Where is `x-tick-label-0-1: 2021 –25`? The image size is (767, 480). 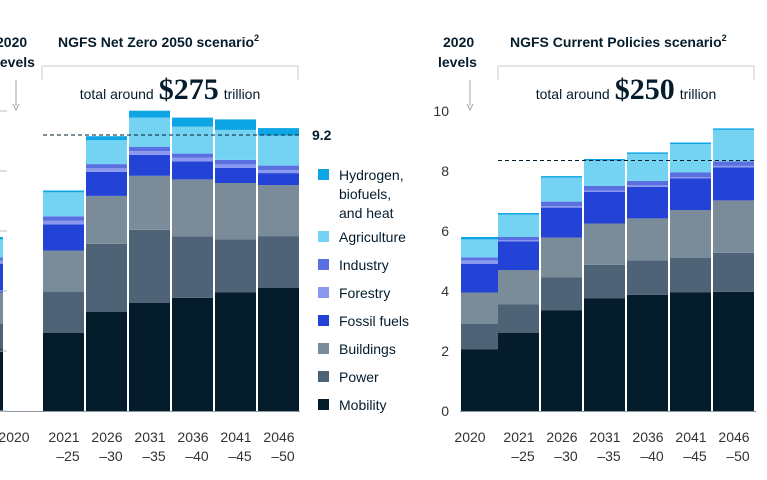
x-tick-label-0-1: 2021 –25 is located at coordinates (63, 446).